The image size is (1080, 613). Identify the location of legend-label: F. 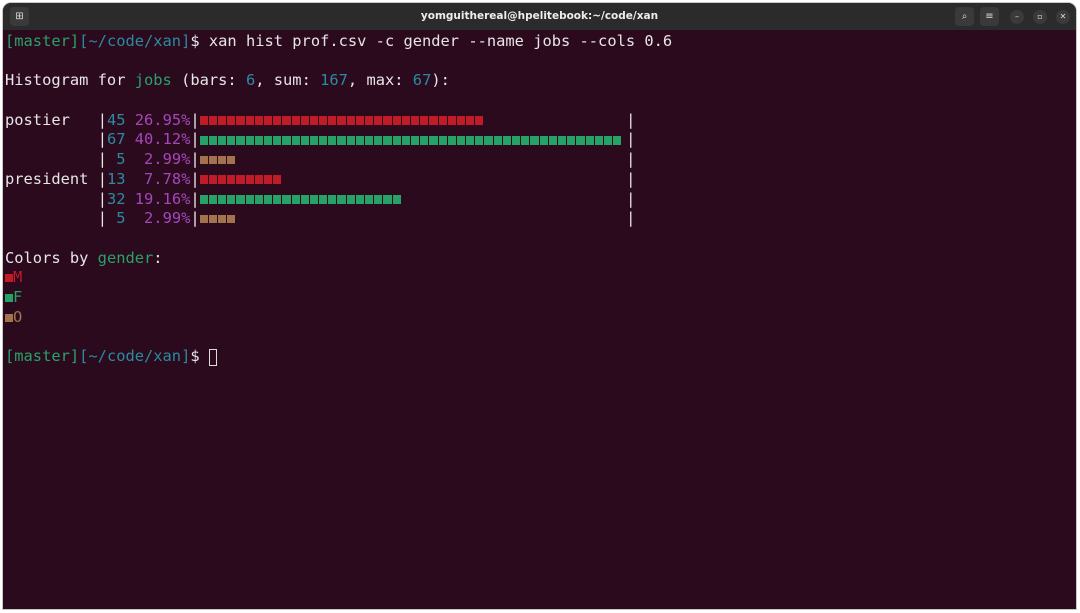
(18, 297).